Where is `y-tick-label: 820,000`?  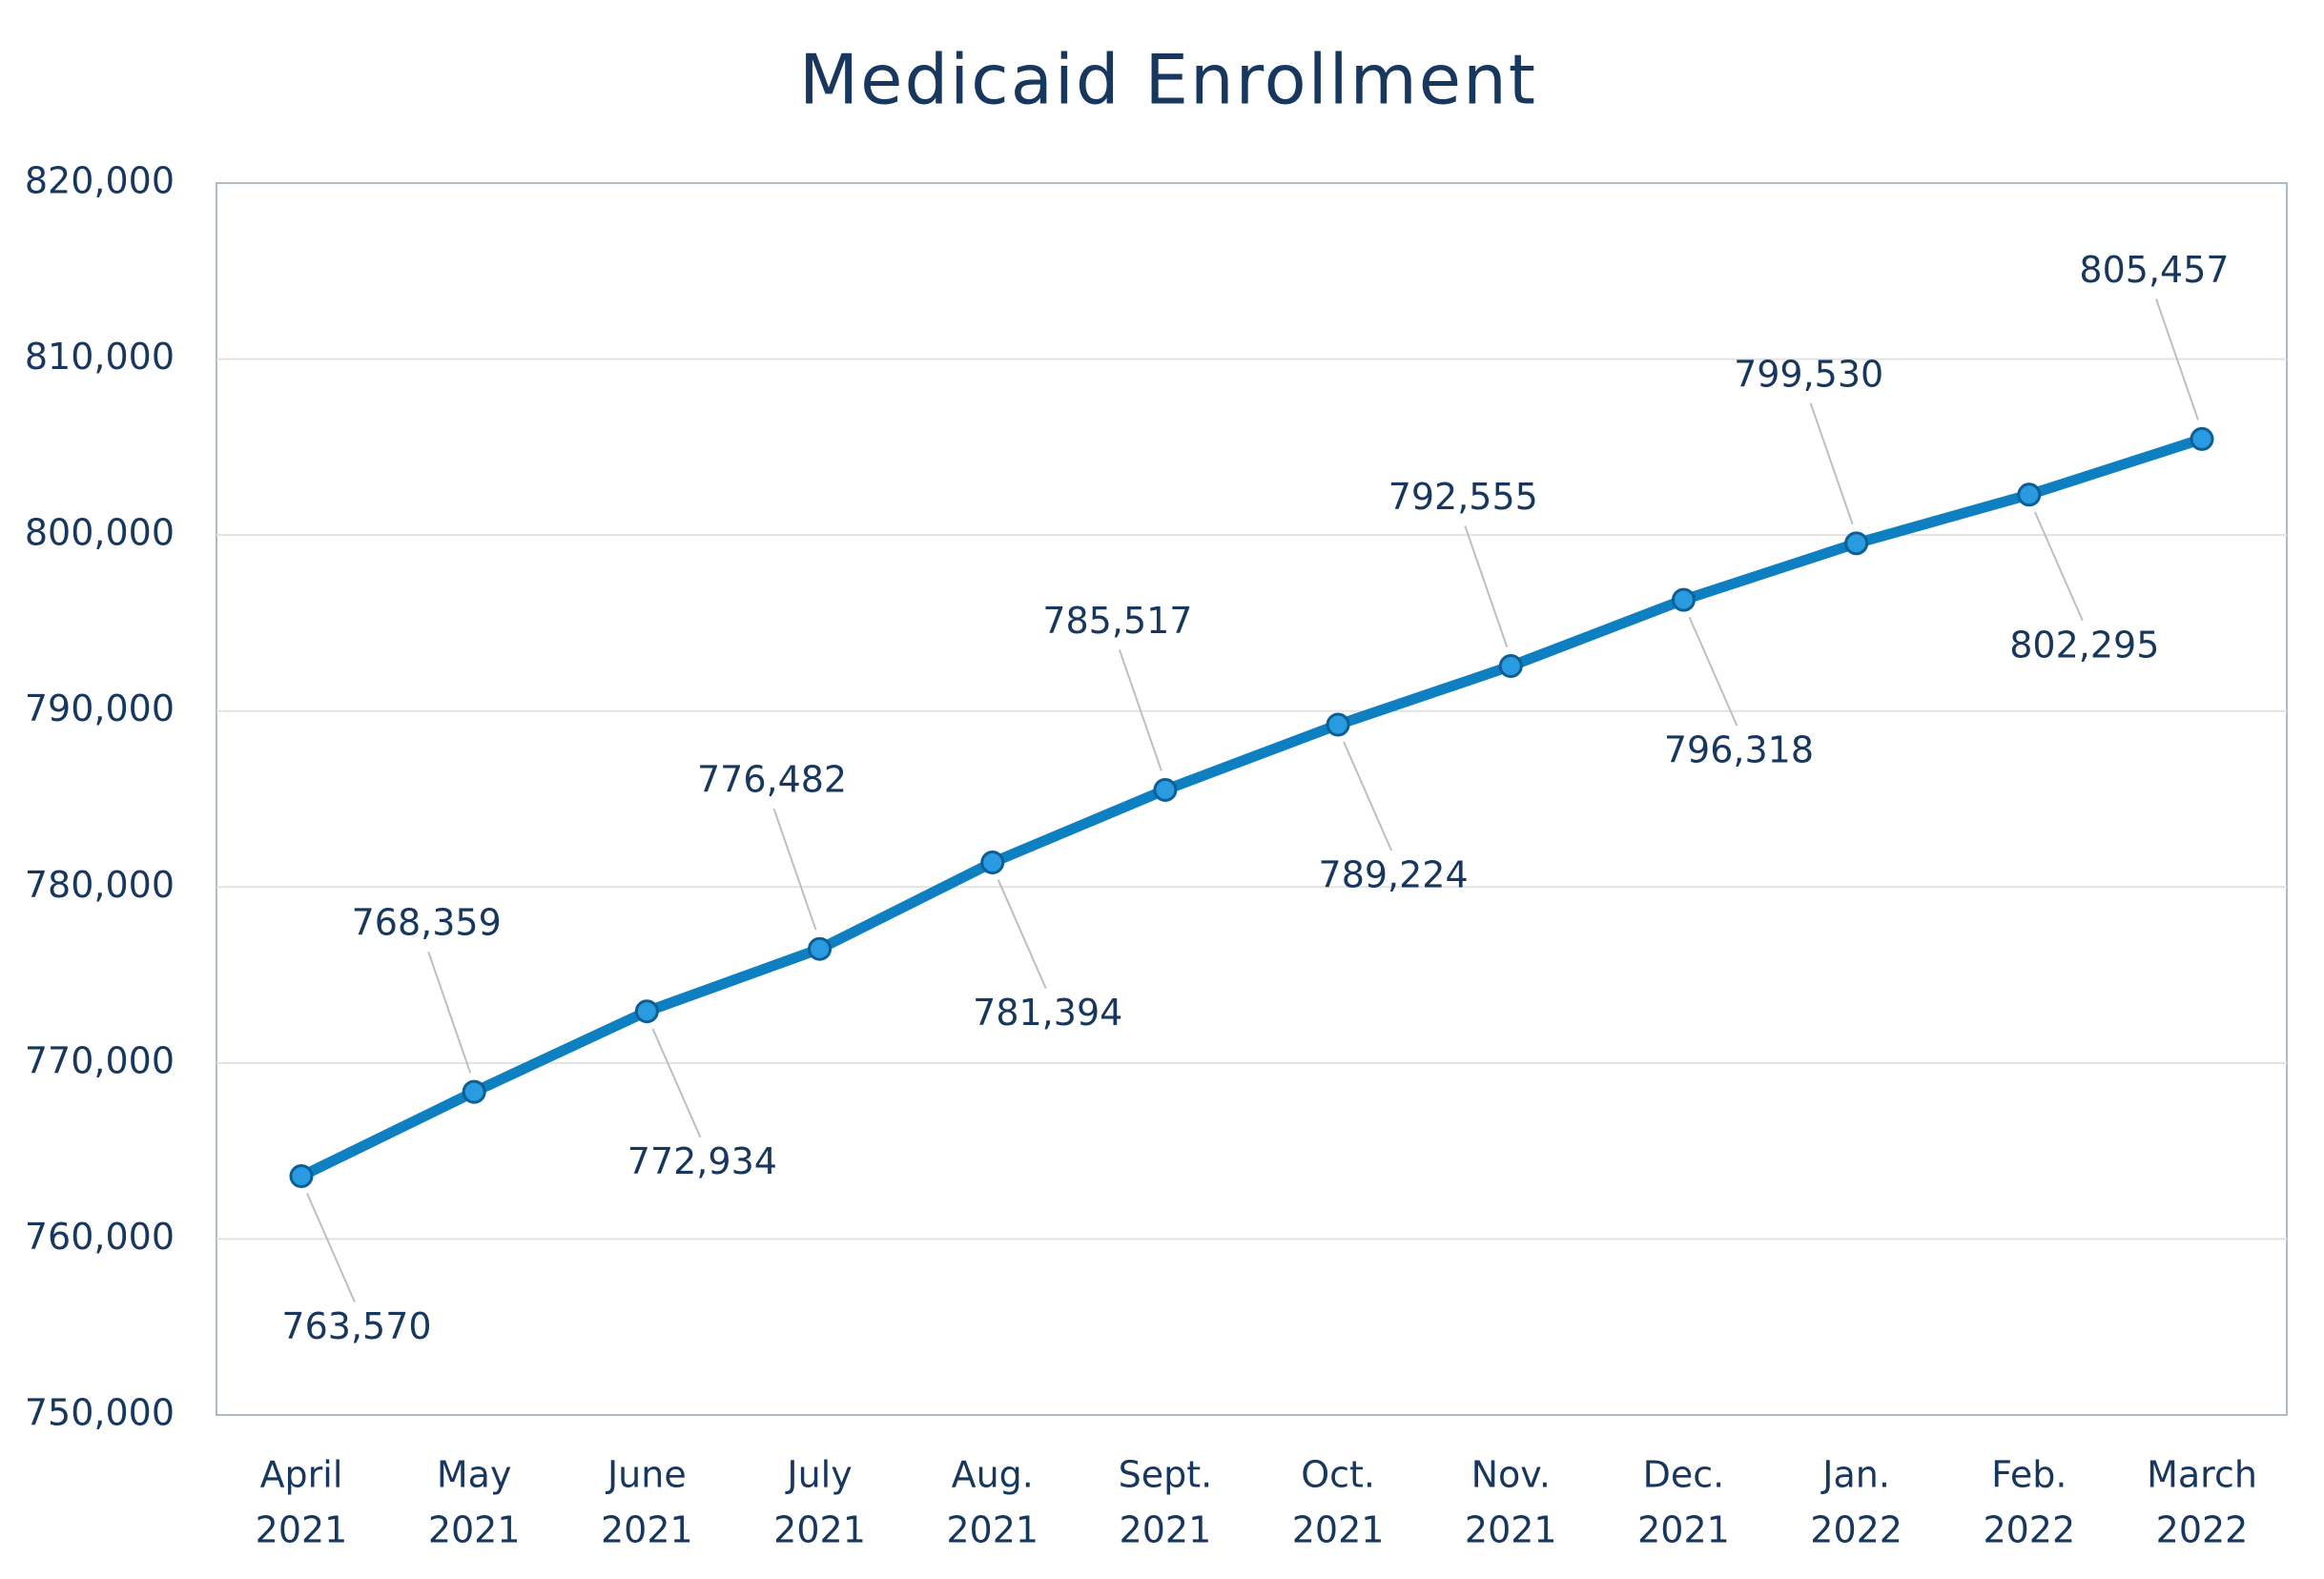 y-tick-label: 820,000 is located at coordinates (100, 181).